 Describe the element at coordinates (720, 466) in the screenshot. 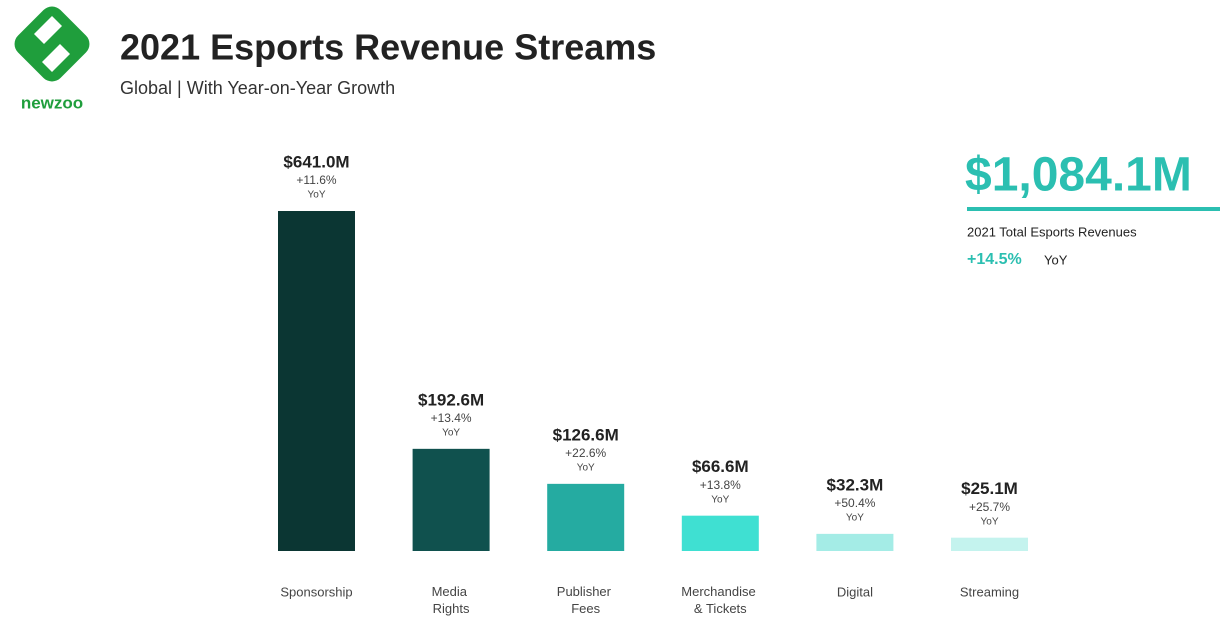

I see `value-label: $66.6M` at that location.